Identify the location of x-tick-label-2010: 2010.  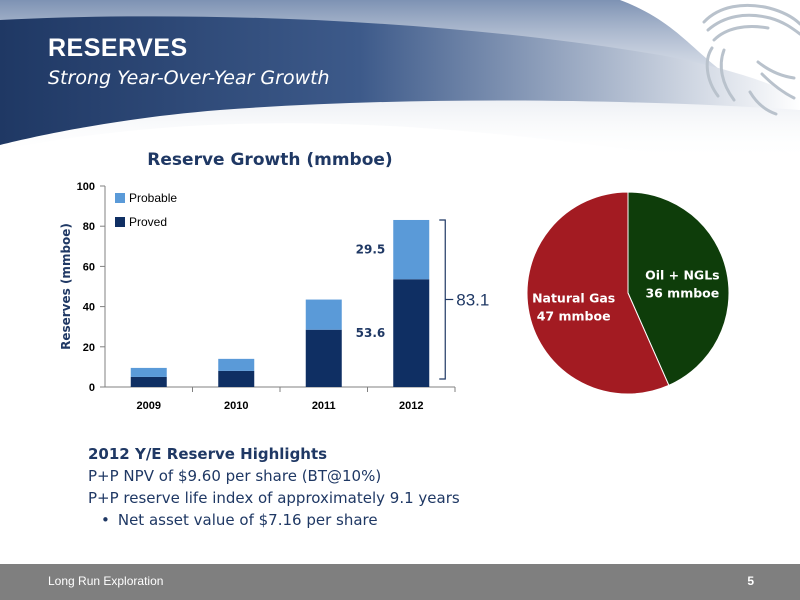
(236, 406).